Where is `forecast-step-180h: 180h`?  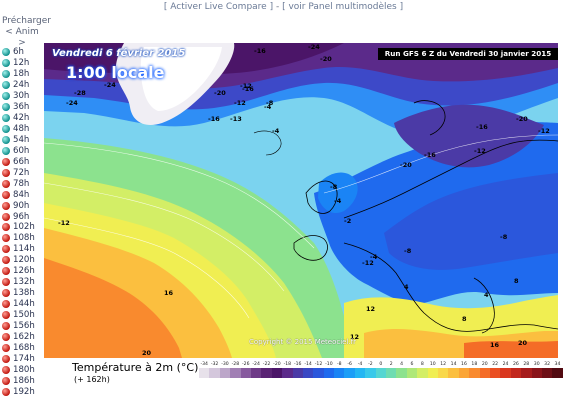
forecast-step-180h: 180h is located at coordinates (22, 369).